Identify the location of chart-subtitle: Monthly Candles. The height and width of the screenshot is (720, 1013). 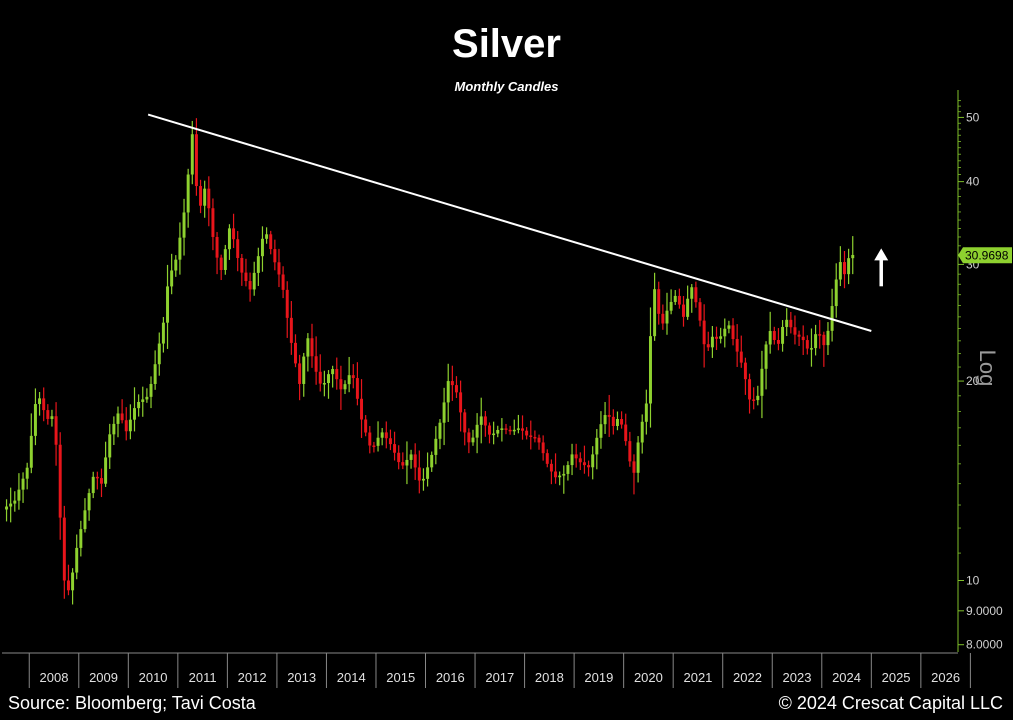
(506, 86).